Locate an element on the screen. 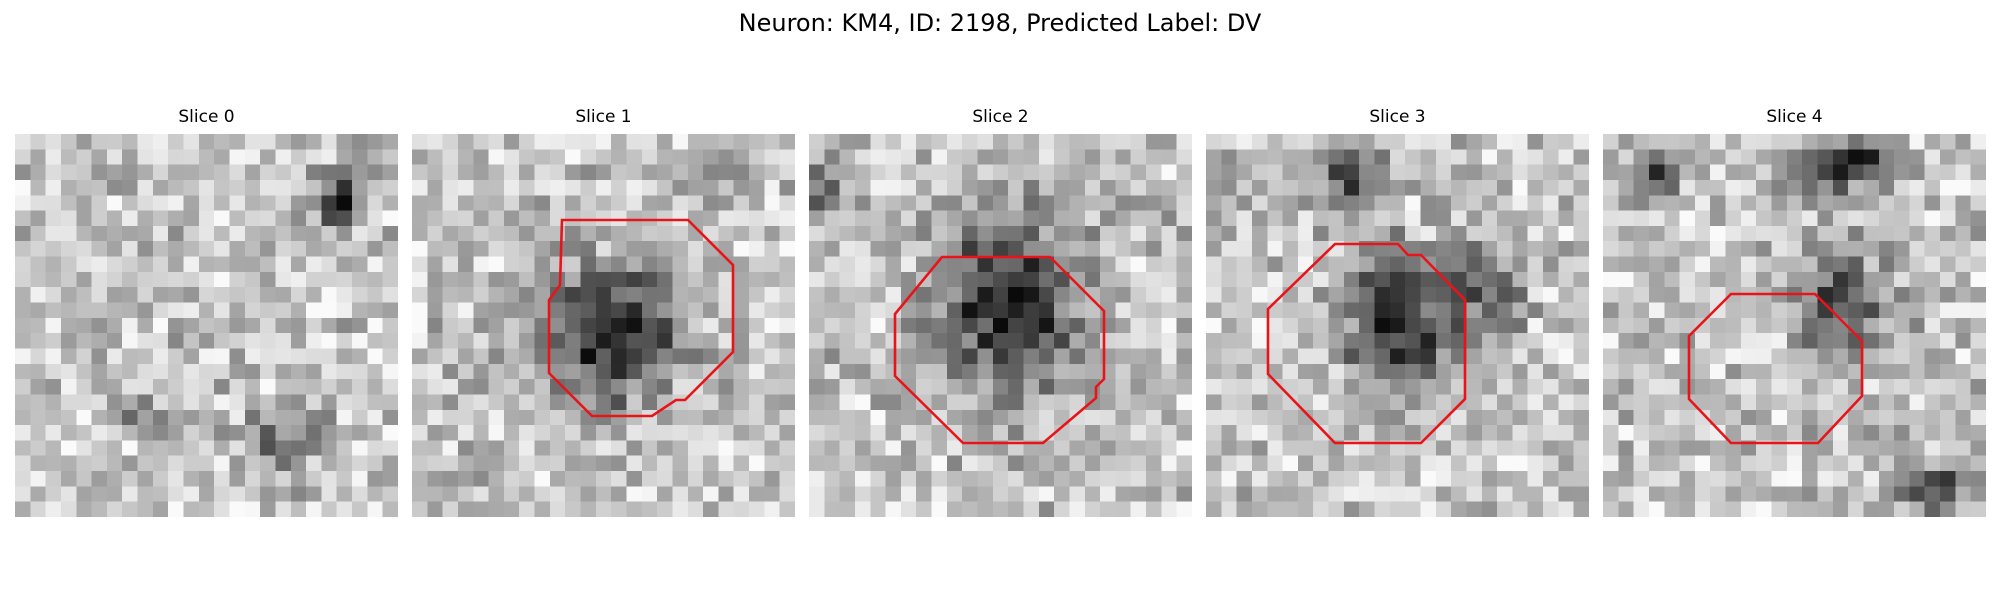 The height and width of the screenshot is (600, 2000). slice-panel-2: Slice 2 is located at coordinates (1000, 311).